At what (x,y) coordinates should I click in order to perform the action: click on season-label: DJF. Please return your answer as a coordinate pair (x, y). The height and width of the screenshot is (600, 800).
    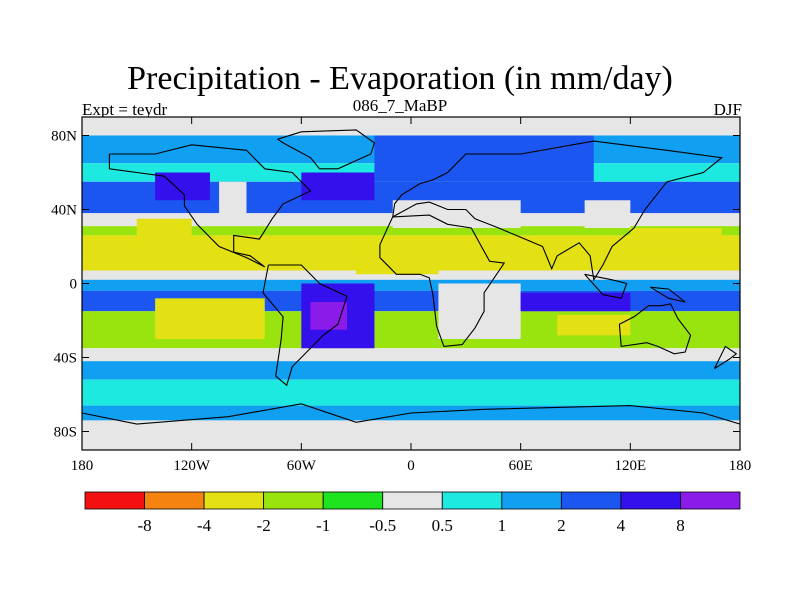
    Looking at the image, I should click on (727, 109).